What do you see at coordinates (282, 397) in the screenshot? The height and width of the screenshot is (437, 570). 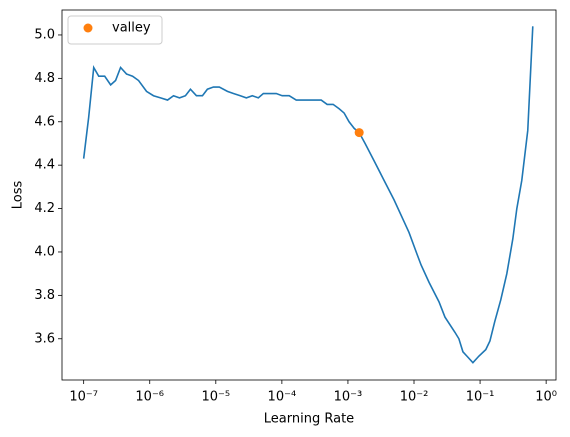 I see `x-tick-label: 10⁻⁴` at bounding box center [282, 397].